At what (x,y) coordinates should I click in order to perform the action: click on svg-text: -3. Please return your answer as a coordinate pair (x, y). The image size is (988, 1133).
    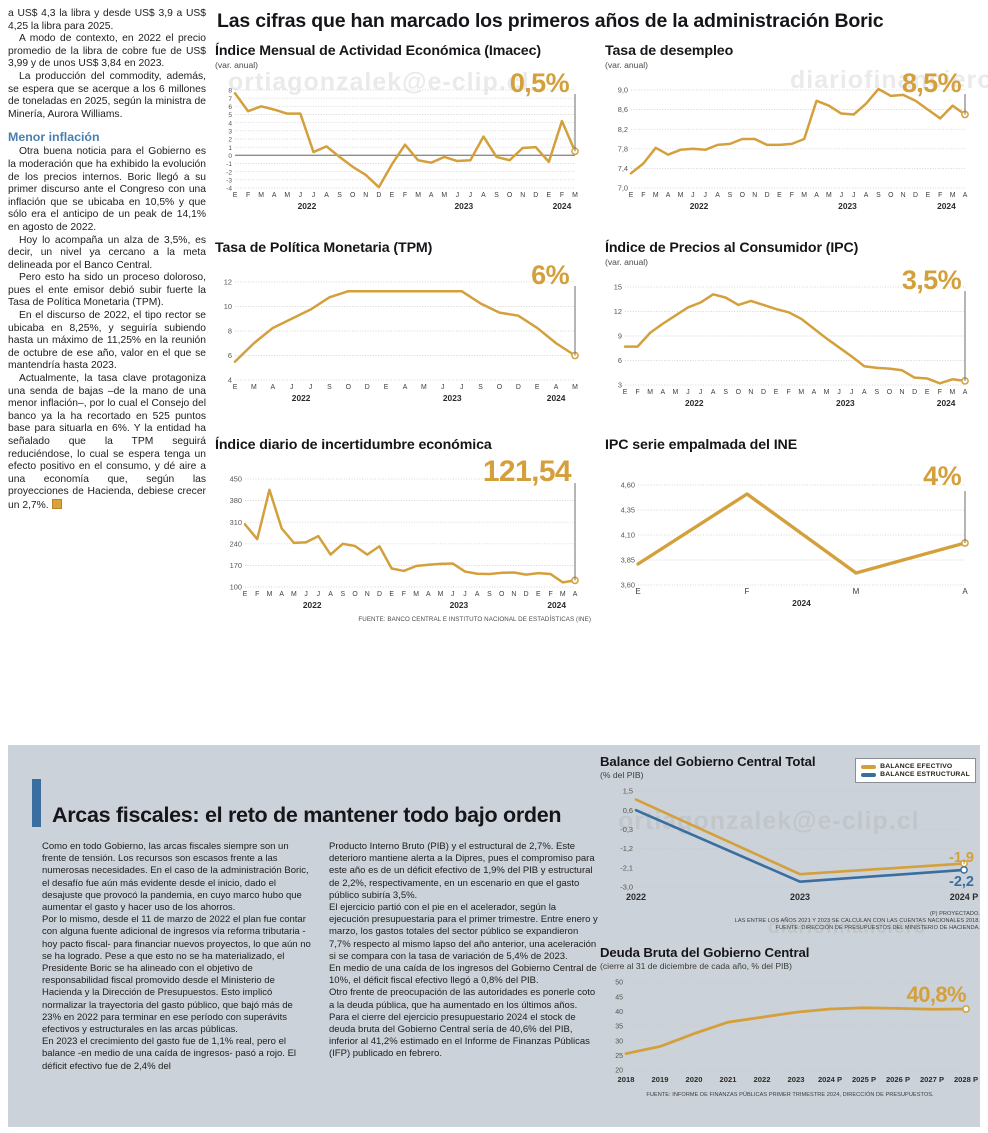
    Looking at the image, I should click on (229, 180).